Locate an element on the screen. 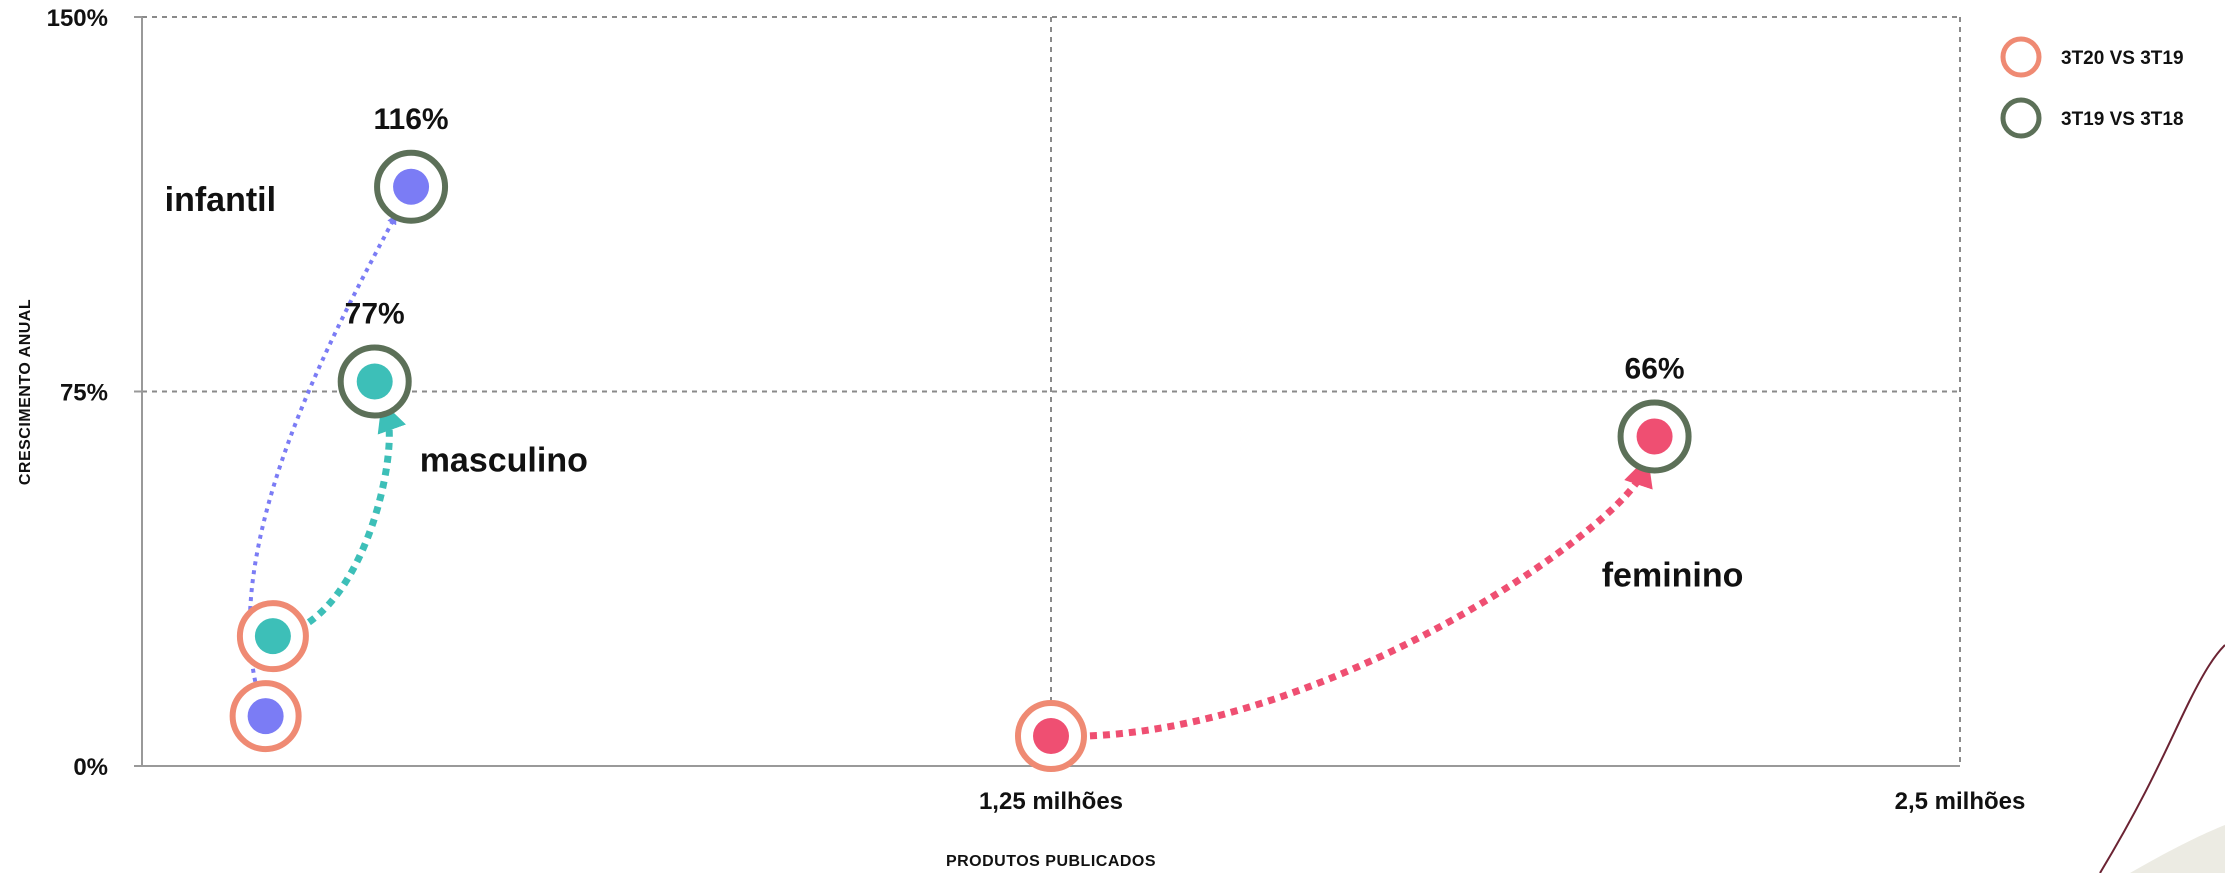 The height and width of the screenshot is (873, 2225). series-masculino: masculino 77% is located at coordinates (412, 485).